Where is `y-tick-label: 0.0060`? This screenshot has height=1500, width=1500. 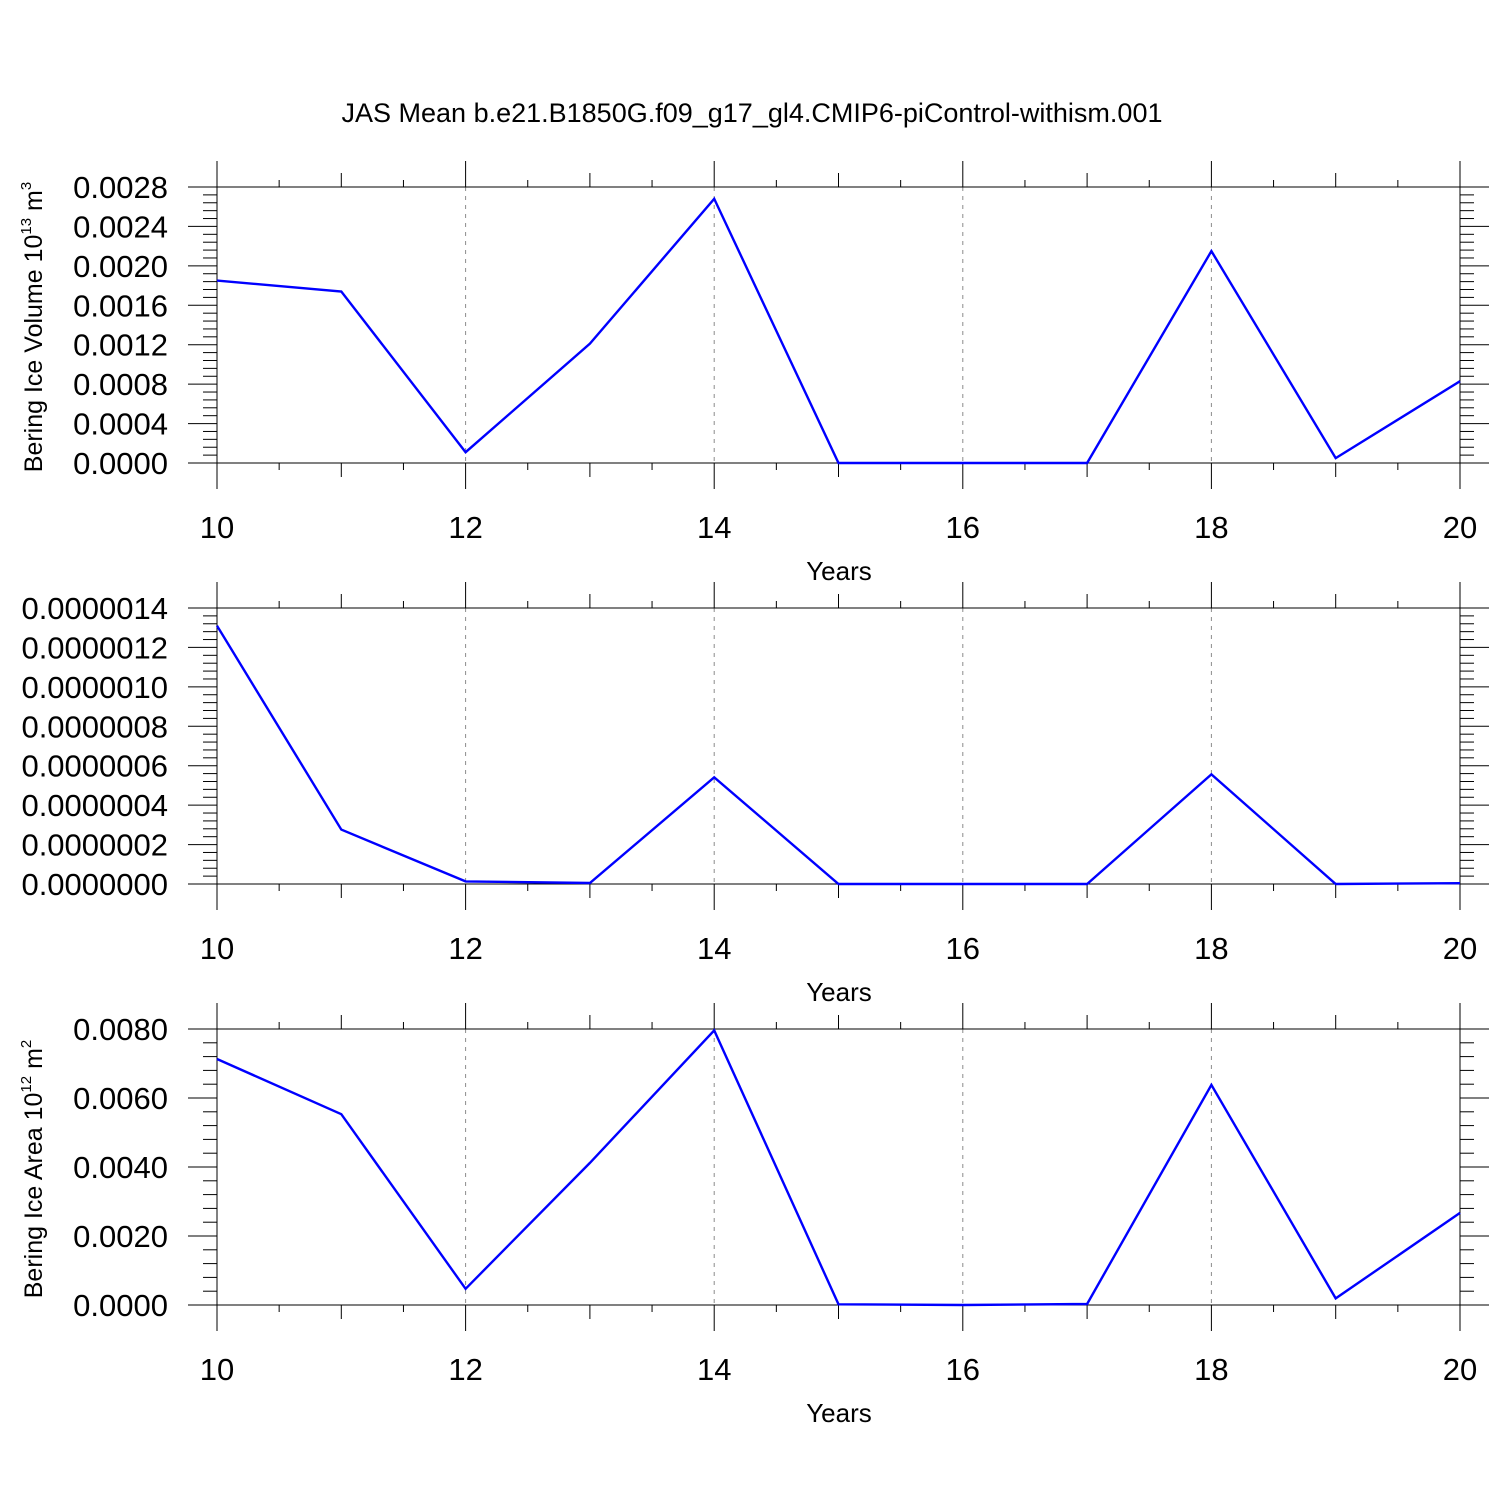 y-tick-label: 0.0060 is located at coordinates (120, 1098).